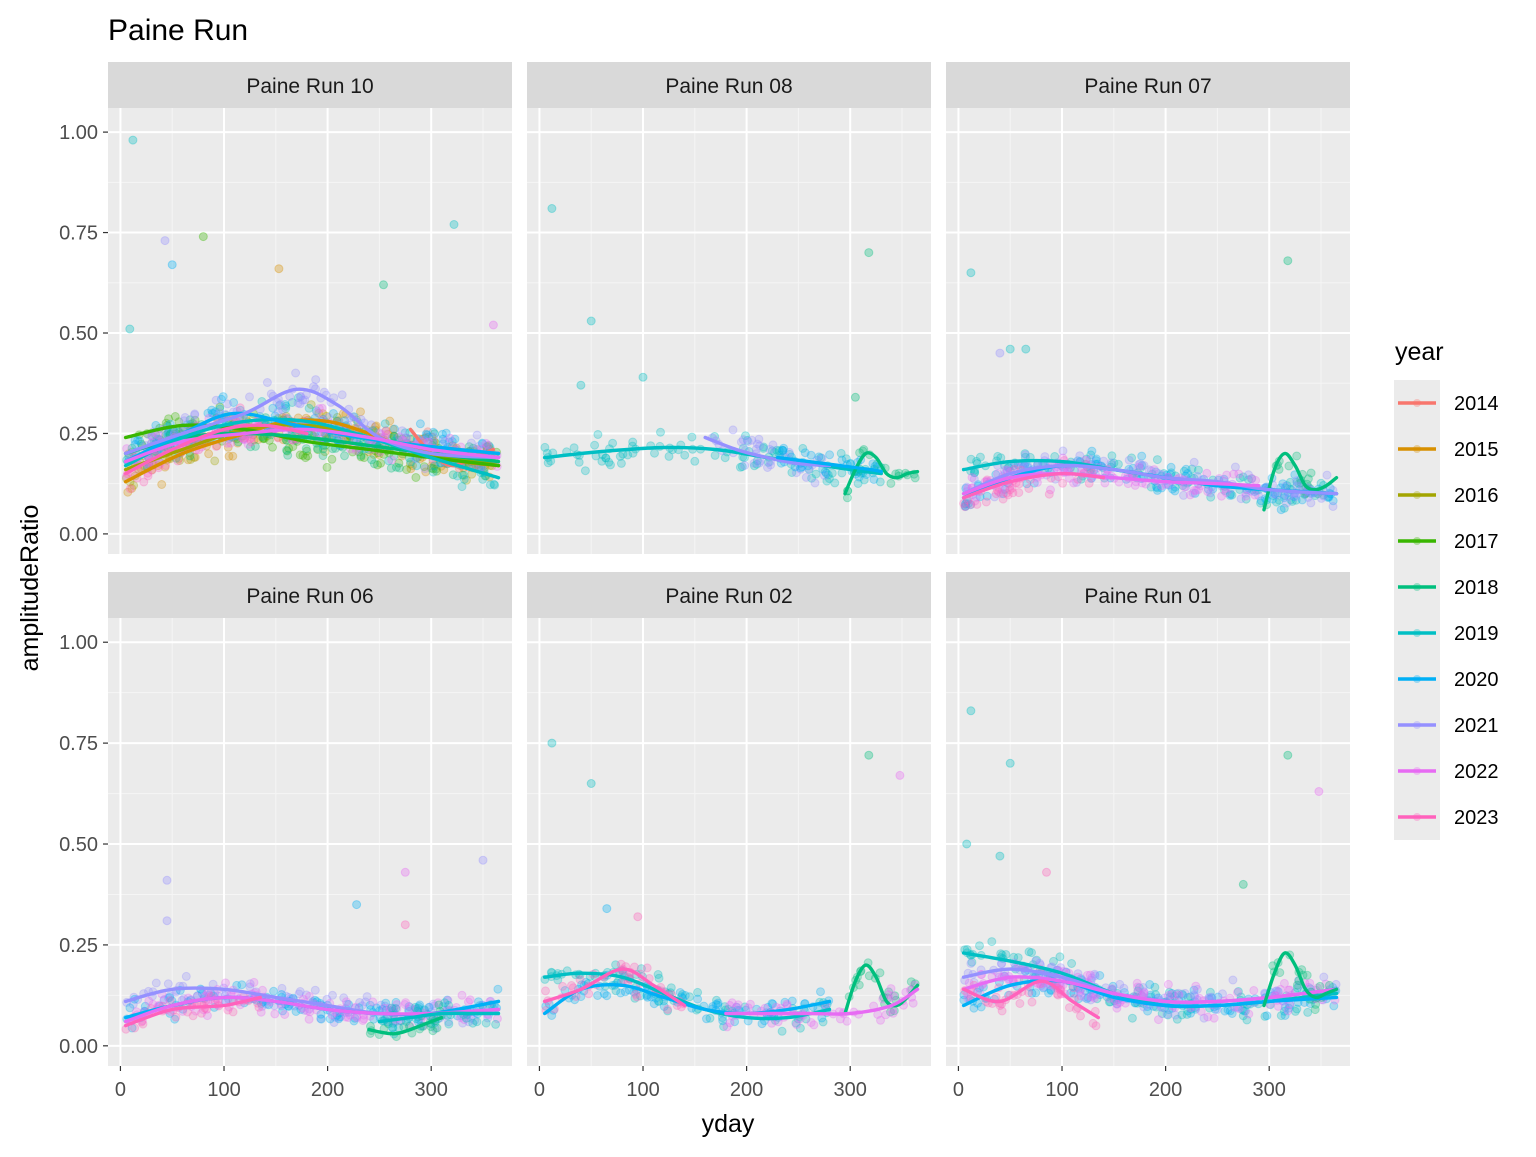  Describe the element at coordinates (1476, 588) in the screenshot. I see `legend-label: 2018` at that location.